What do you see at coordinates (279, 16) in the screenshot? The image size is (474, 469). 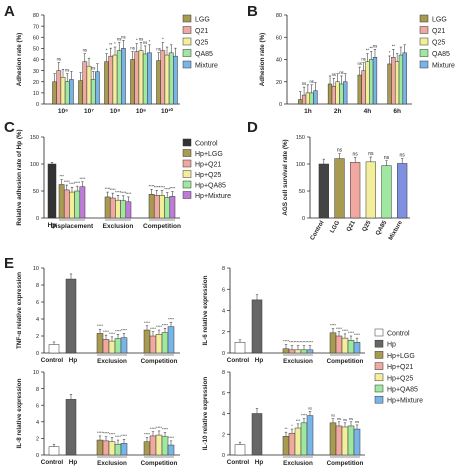 I see `y-tick-label: 80` at bounding box center [279, 16].